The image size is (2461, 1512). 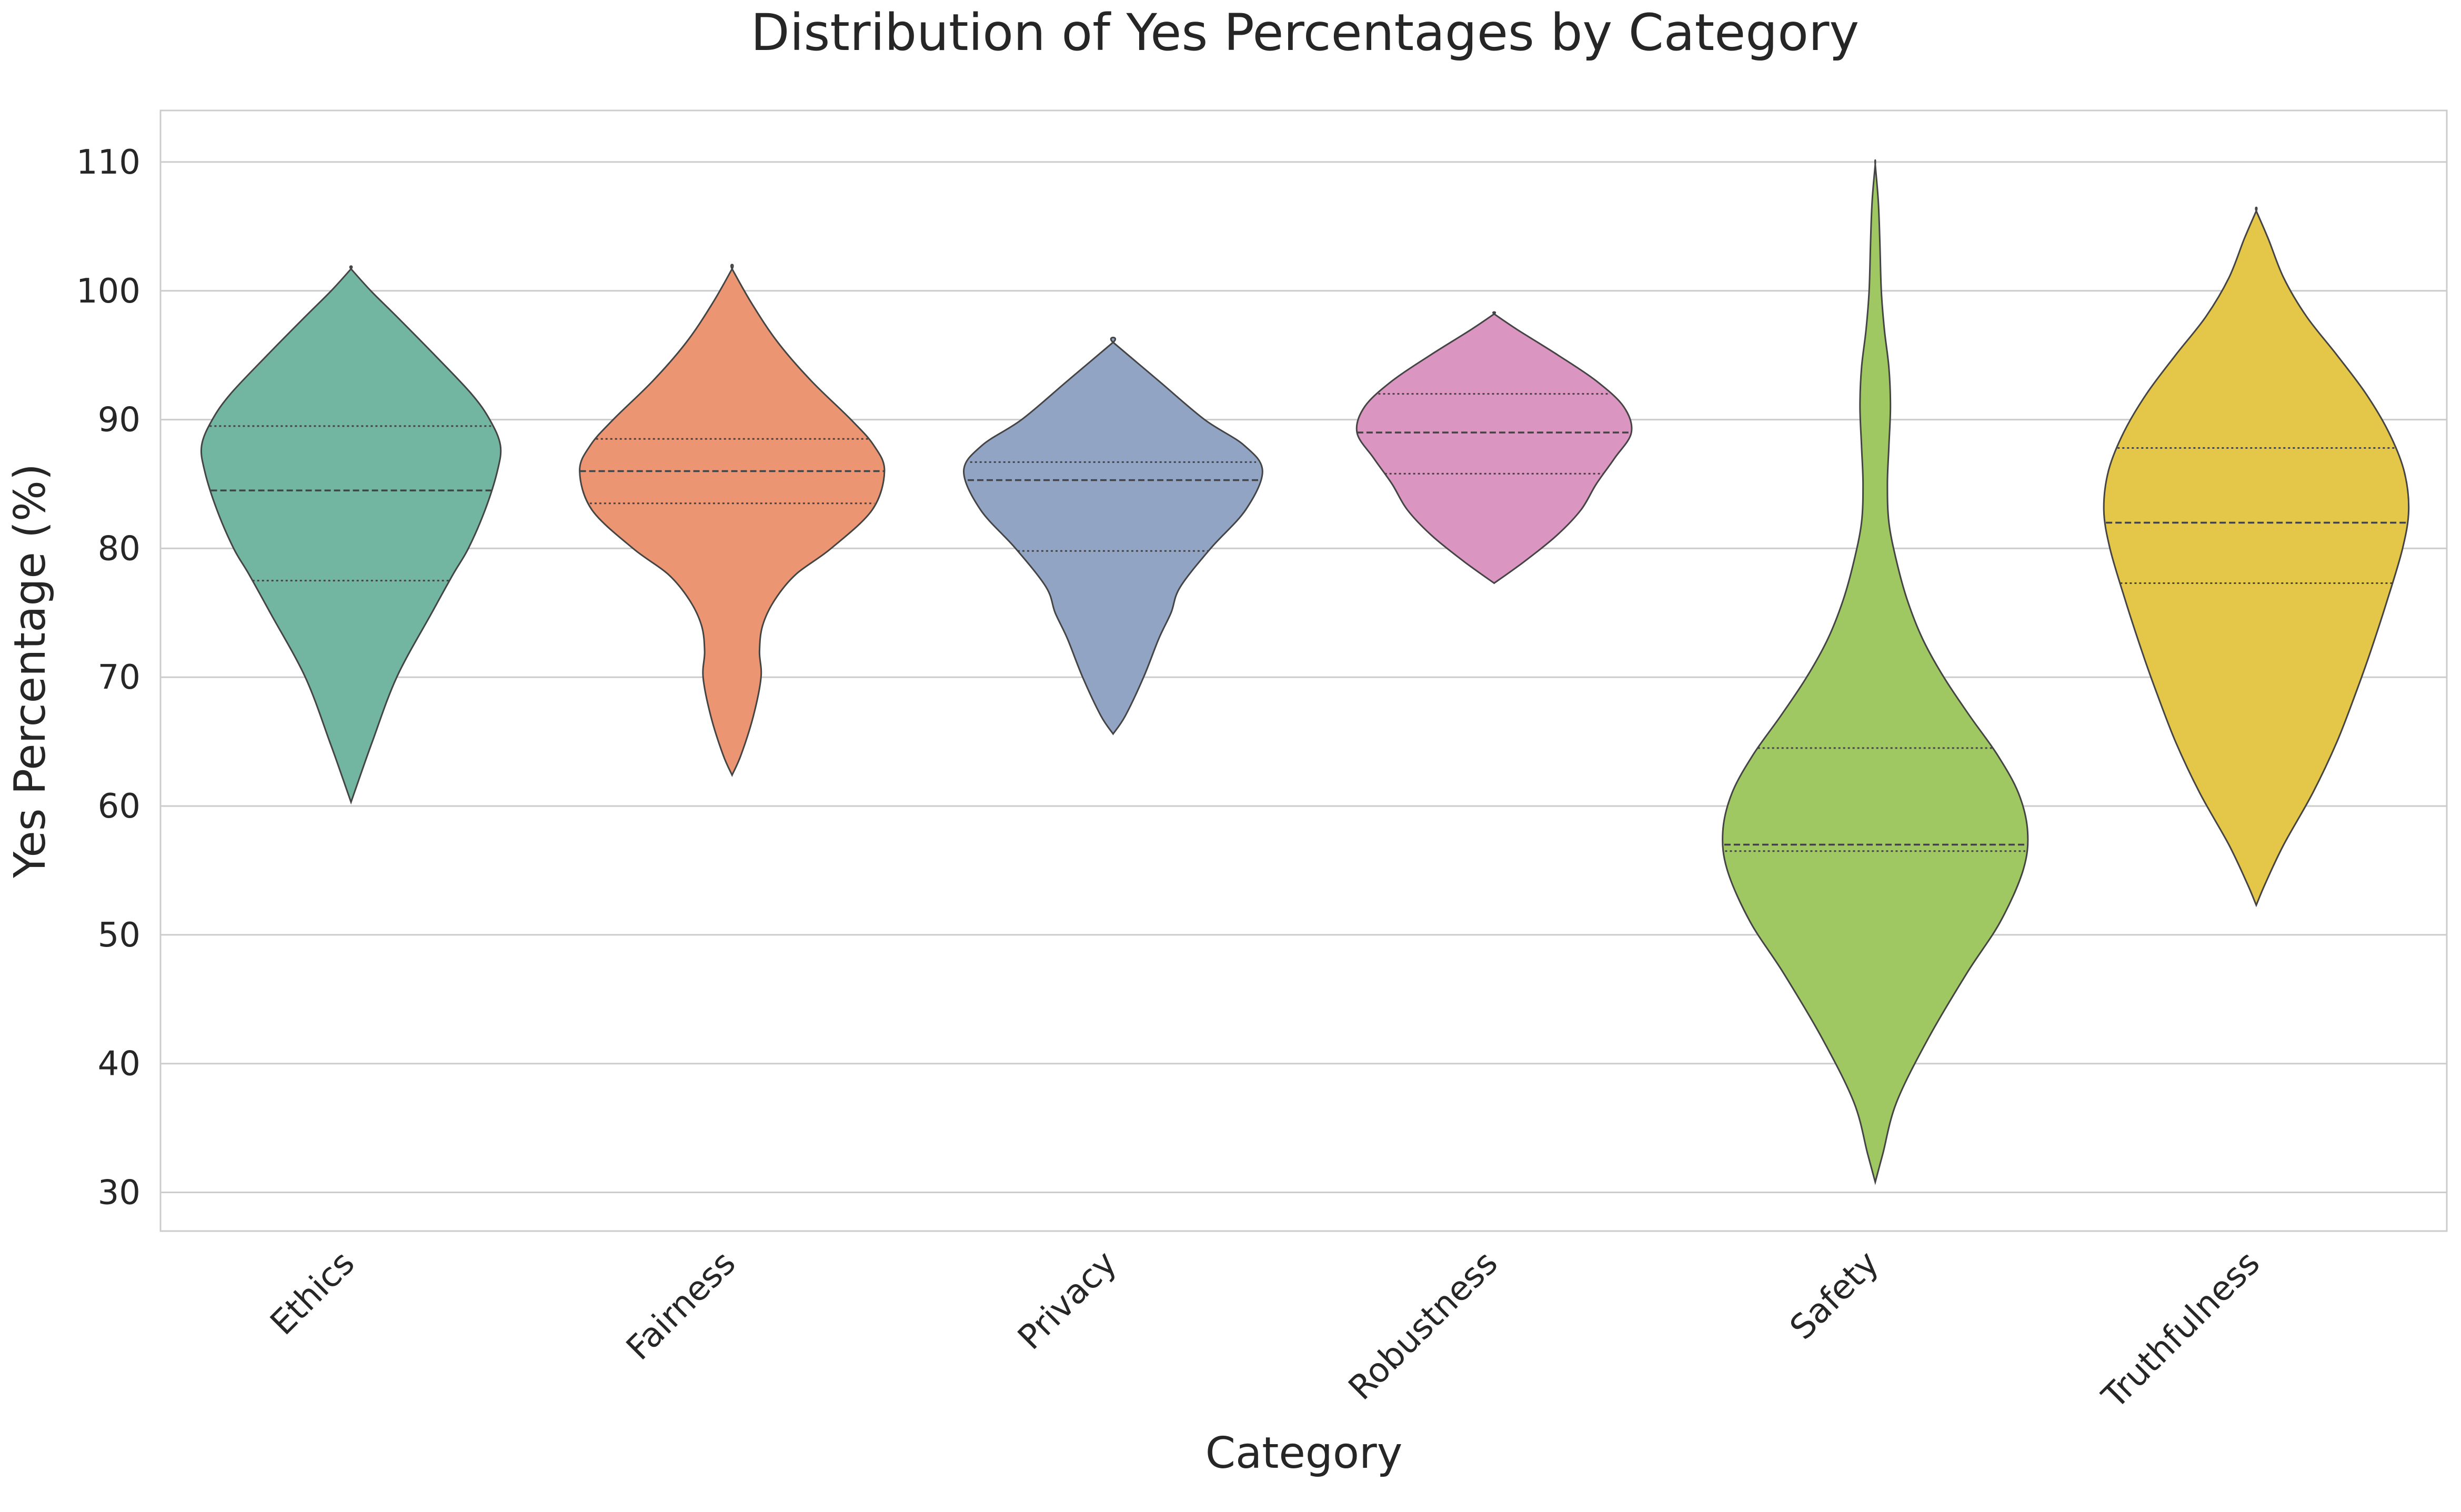 I want to click on violin-ethics, so click(x=351, y=535).